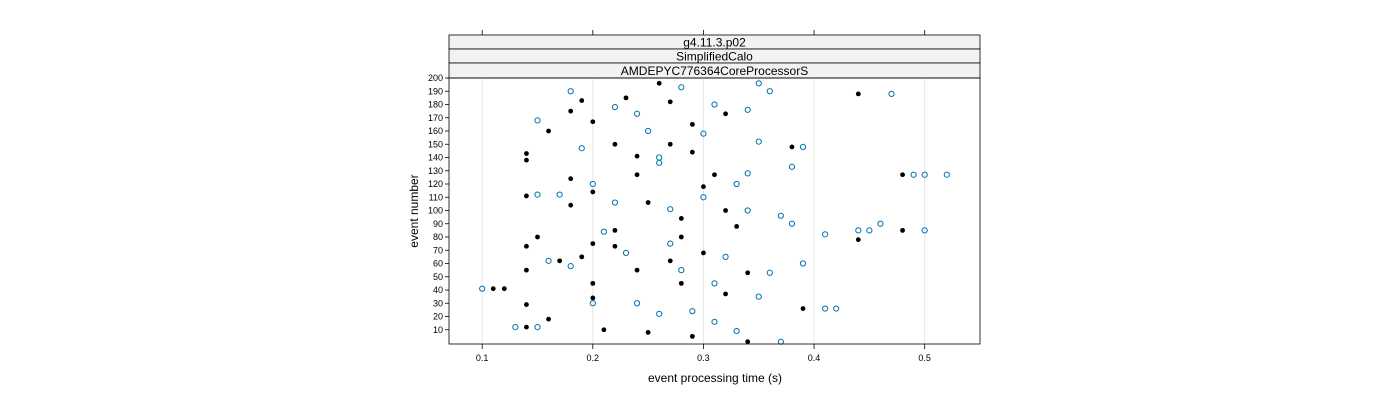 This screenshot has width=1400, height=400. Describe the element at coordinates (715, 378) in the screenshot. I see `x-axis-label: event processing time (s)` at that location.